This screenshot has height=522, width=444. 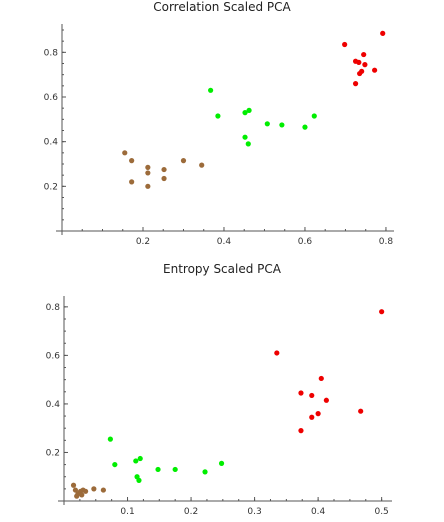 I want to click on chart-title: Entropy Scaled PCA, so click(x=222, y=269).